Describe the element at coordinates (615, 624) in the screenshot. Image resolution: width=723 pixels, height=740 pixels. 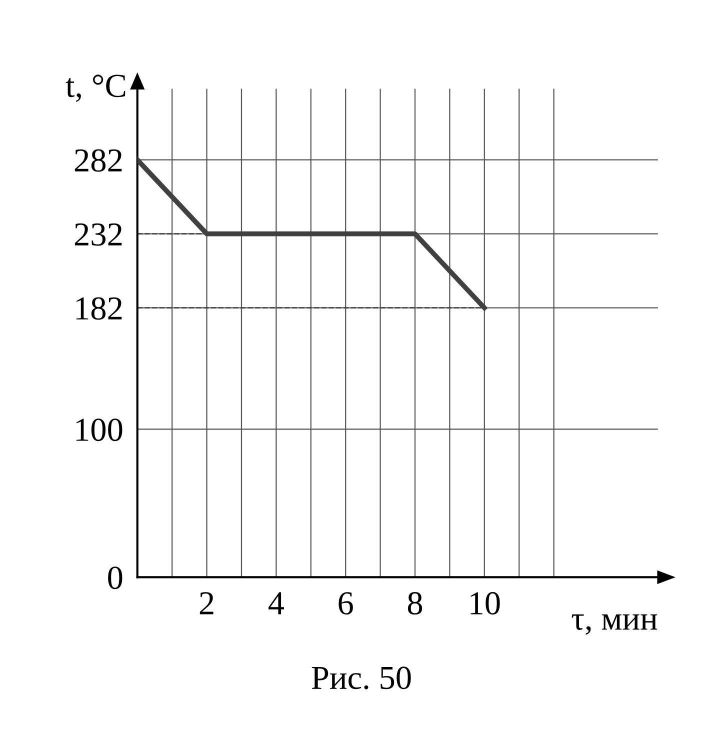
I see `x-axis-title: τ, мин` at that location.